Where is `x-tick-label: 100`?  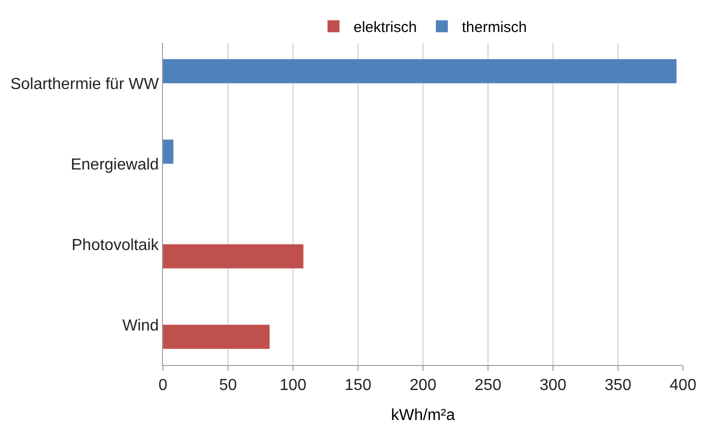 x-tick-label: 100 is located at coordinates (293, 385).